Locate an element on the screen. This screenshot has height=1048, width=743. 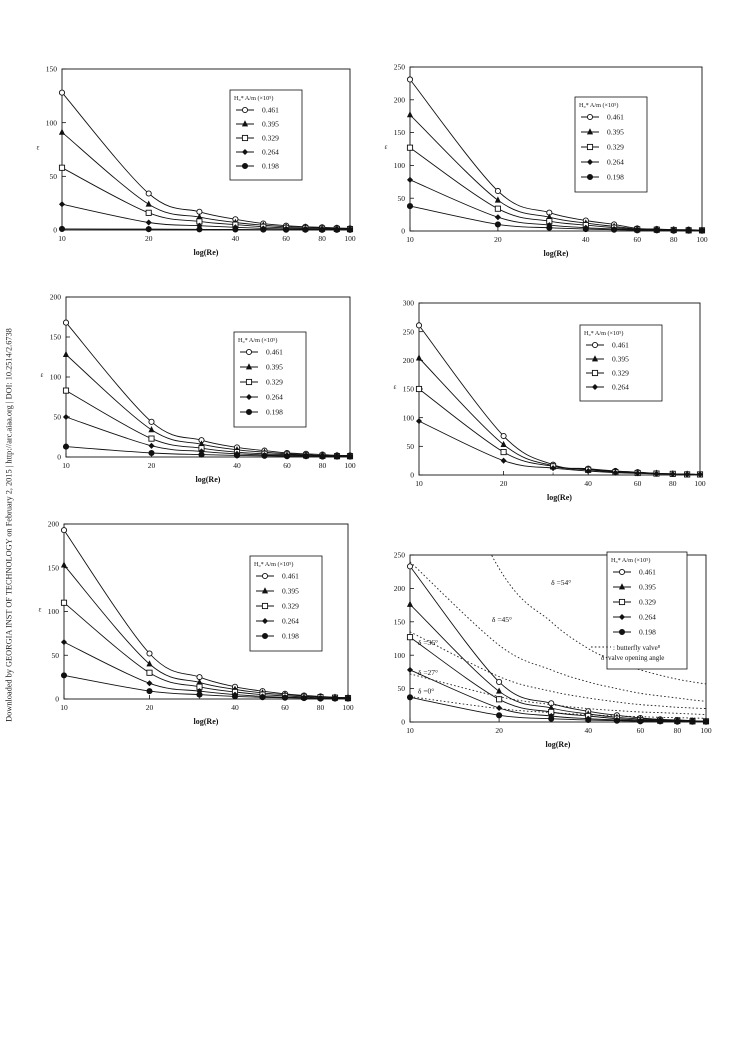
x-axis-label: log(Re) is located at coordinates (206, 721).